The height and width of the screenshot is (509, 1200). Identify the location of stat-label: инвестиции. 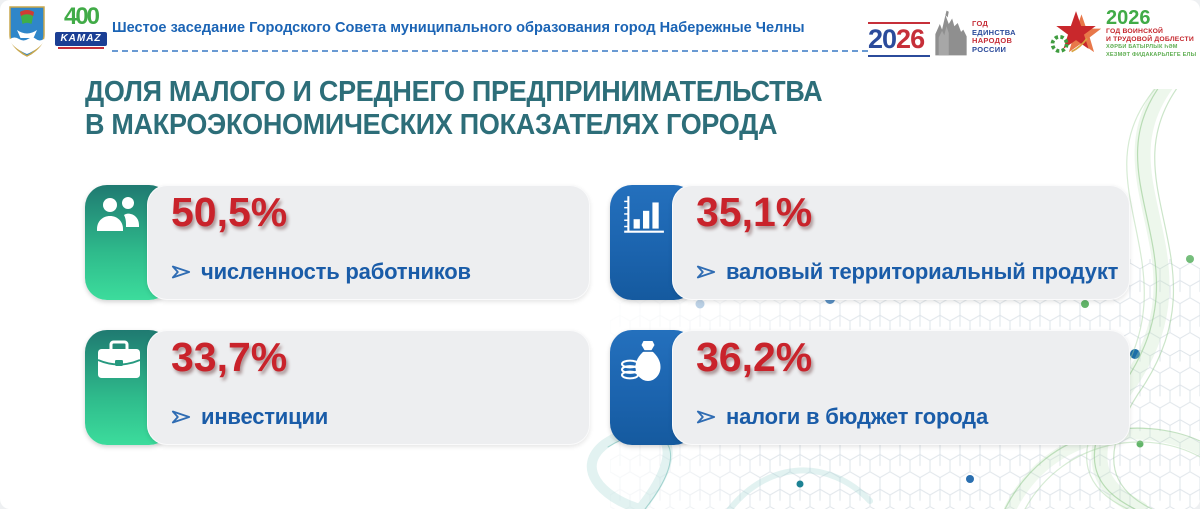
(265, 416).